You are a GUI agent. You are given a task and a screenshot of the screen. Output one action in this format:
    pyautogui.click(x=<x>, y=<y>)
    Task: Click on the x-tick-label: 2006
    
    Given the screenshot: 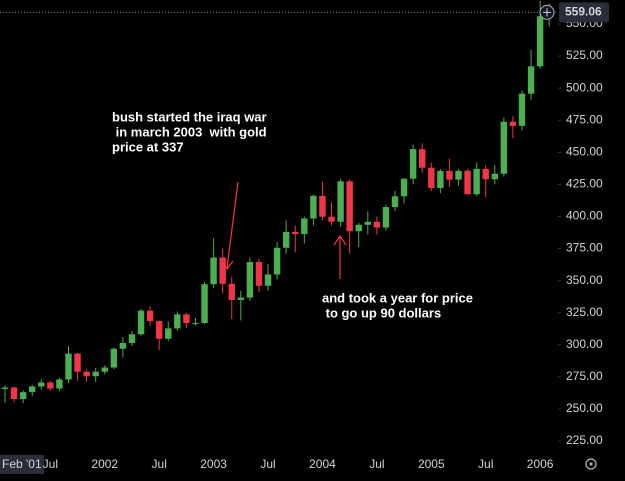 What is the action you would take?
    pyautogui.click(x=540, y=464)
    